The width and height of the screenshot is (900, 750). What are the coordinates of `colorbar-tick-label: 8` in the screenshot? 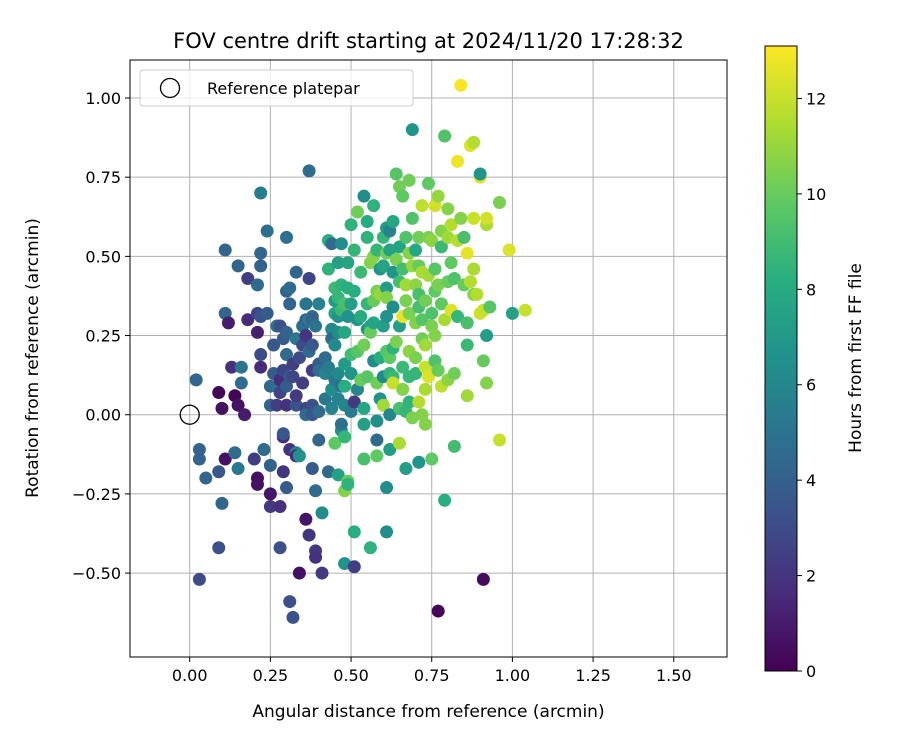 It's located at (811, 289).